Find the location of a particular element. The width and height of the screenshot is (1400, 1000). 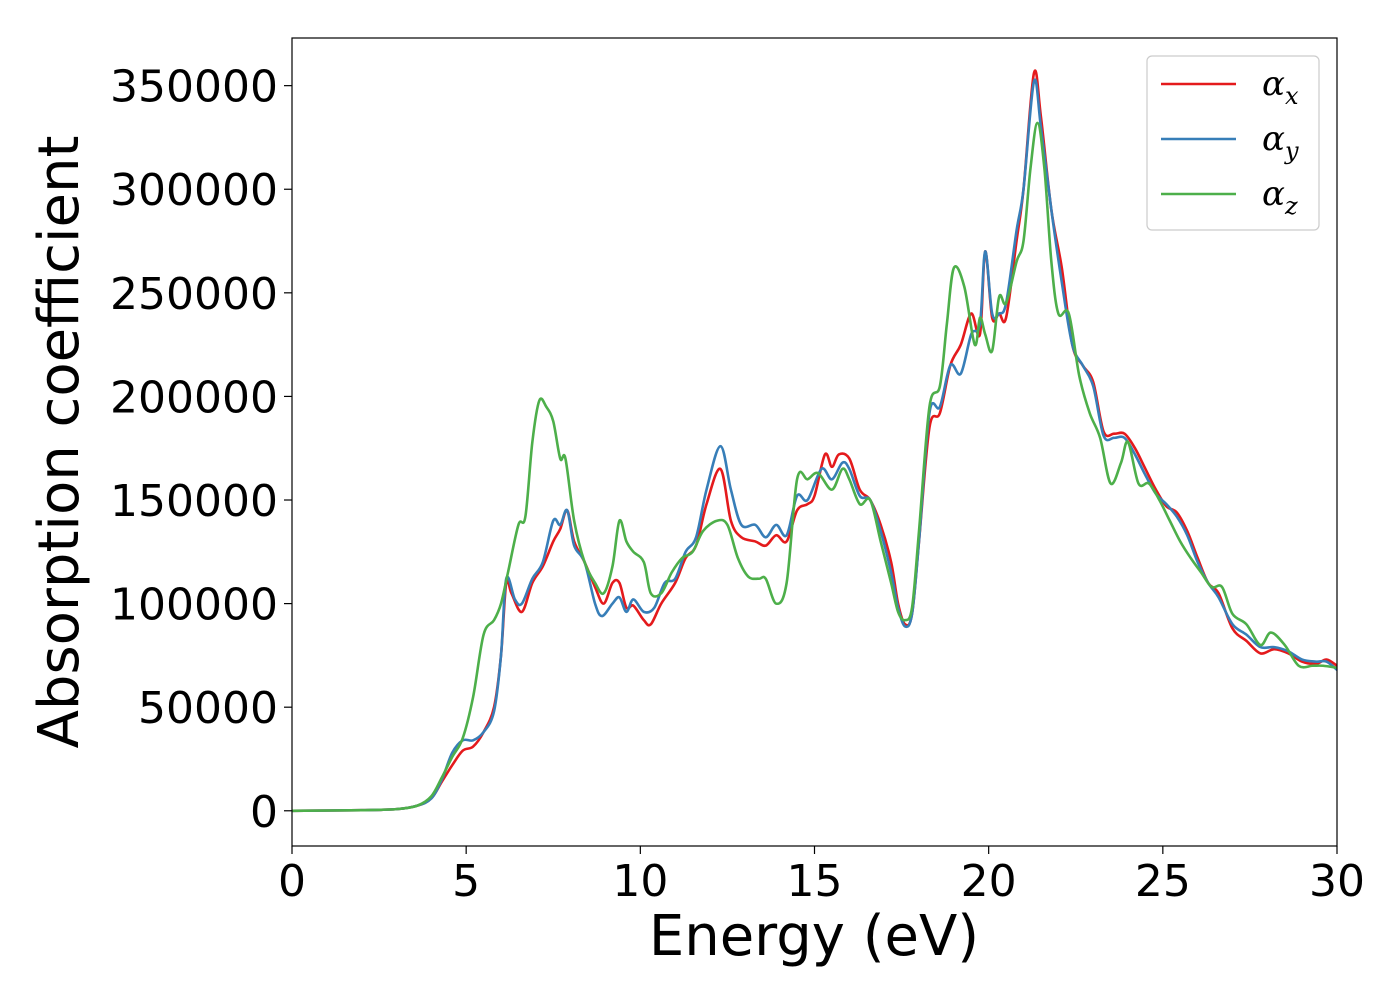

x-tick-label: 30 is located at coordinates (1337, 881).